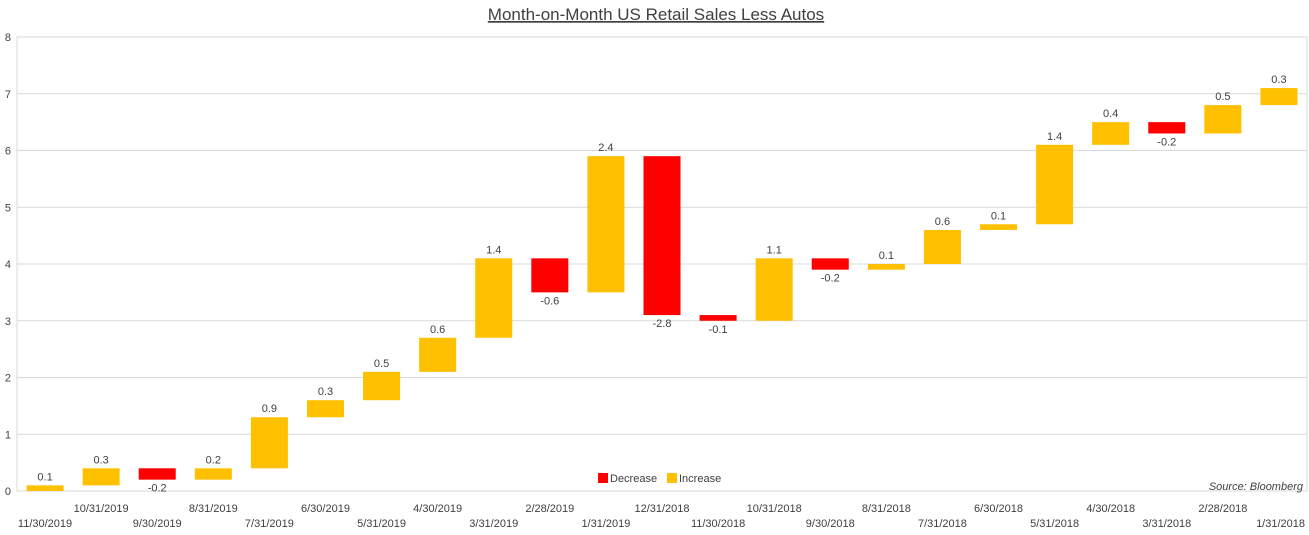  What do you see at coordinates (157, 524) in the screenshot?
I see `x-tick-label: 9/30/2019` at bounding box center [157, 524].